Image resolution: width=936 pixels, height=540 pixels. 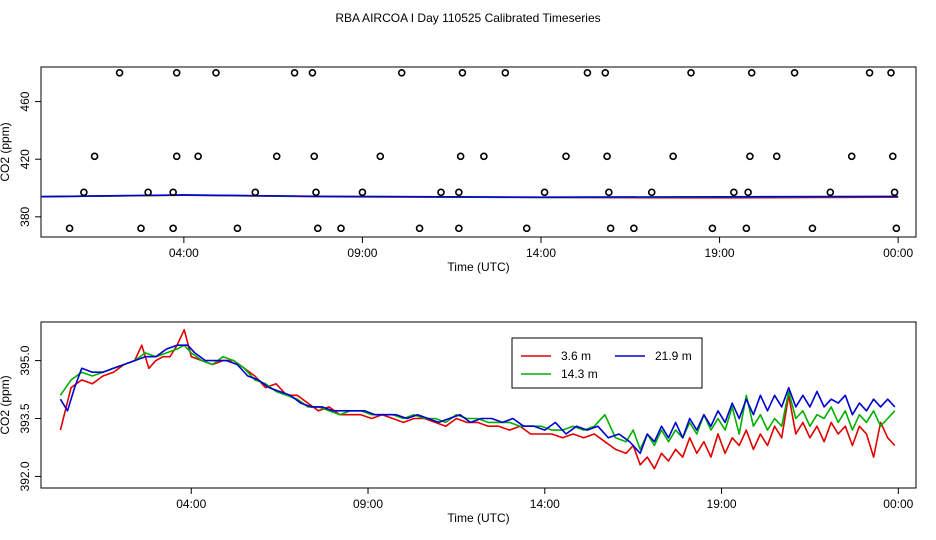 I want to click on y-tick-label: 392.0, so click(x=25, y=476).